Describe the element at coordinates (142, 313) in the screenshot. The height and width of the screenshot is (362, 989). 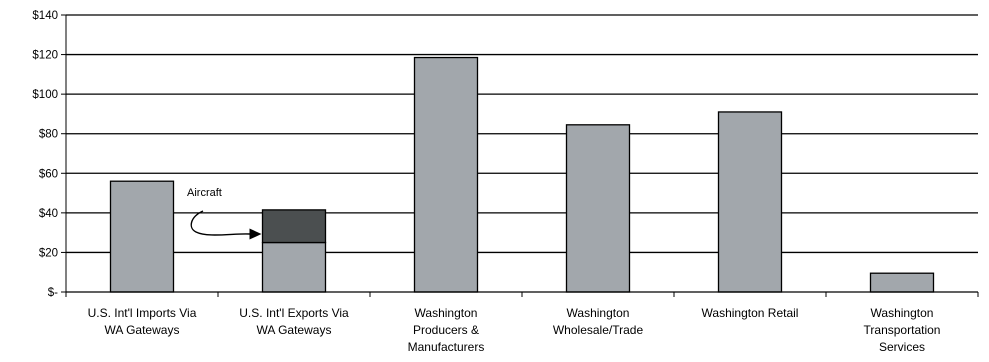
I see `x-category-label-line: U.S. Int'l Imports Via` at that location.